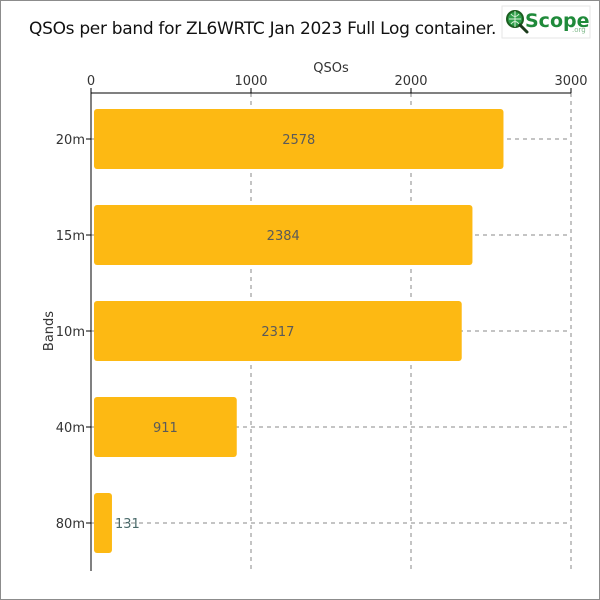 Image resolution: width=600 pixels, height=600 pixels. What do you see at coordinates (557, 21) in the screenshot?
I see `logo-text: Scope` at bounding box center [557, 21].